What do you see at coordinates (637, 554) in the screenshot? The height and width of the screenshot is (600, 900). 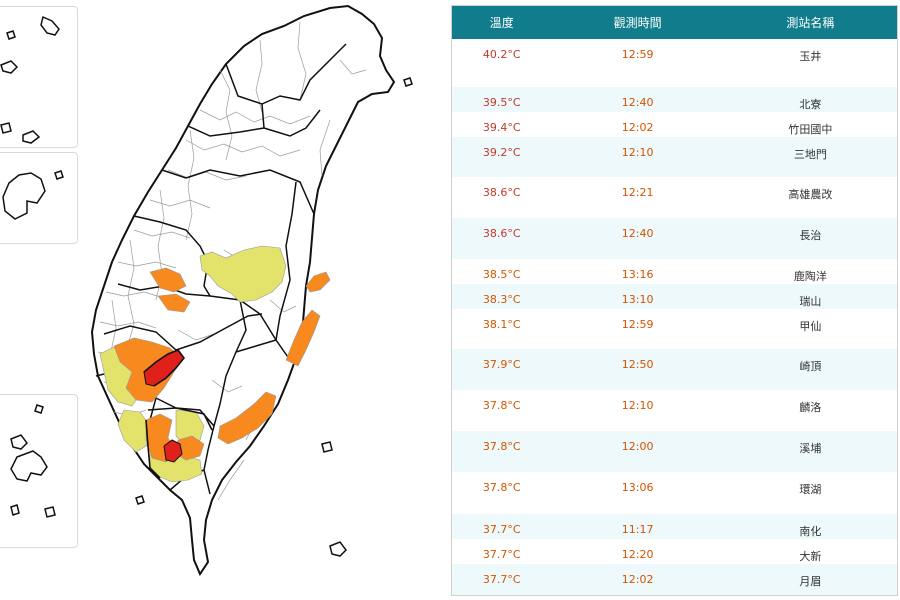 I see `cell-time: 12:20` at bounding box center [637, 554].